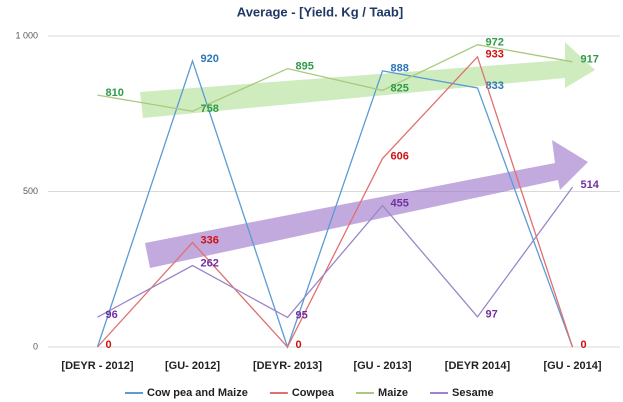  I want to click on data-label: 917, so click(590, 60).